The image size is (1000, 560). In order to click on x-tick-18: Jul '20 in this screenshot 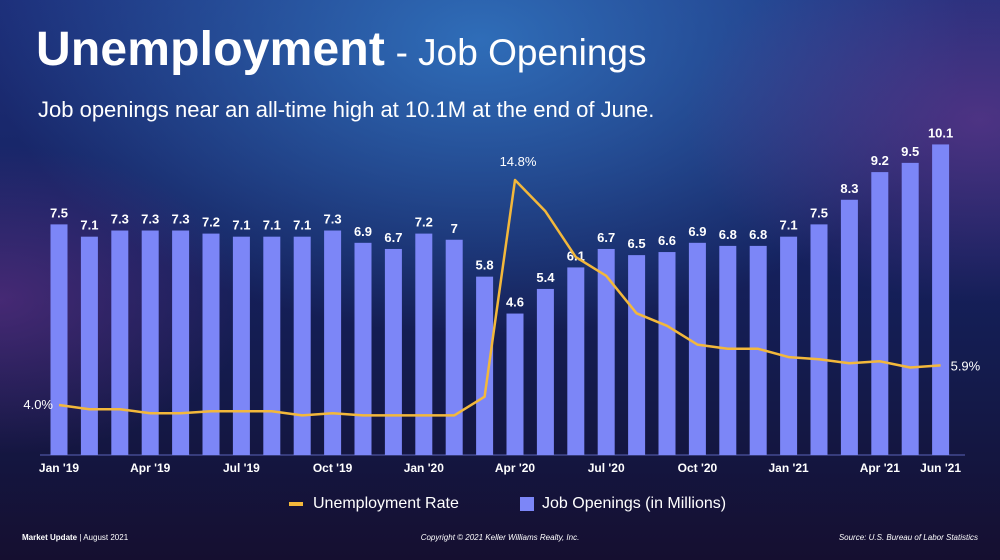, I will do `click(606, 468)`.